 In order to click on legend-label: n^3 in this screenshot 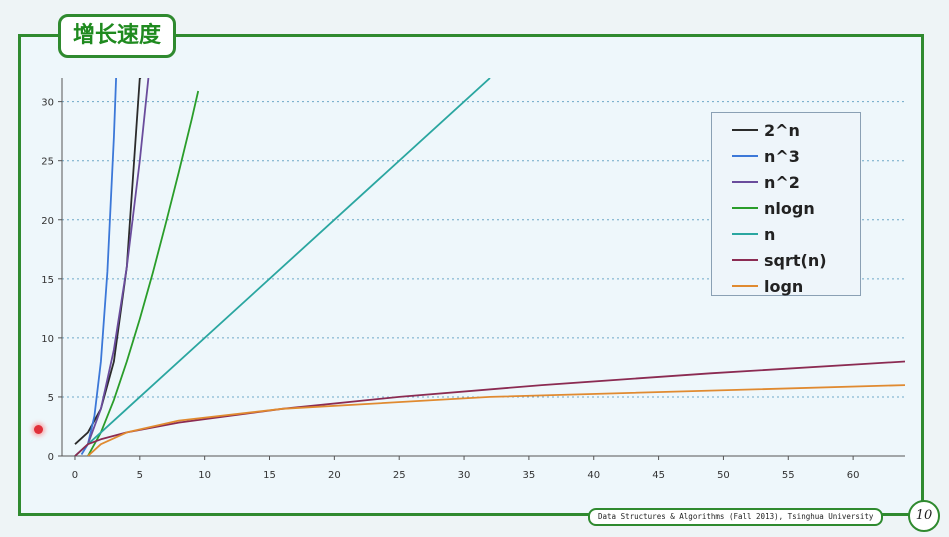, I will do `click(782, 156)`.